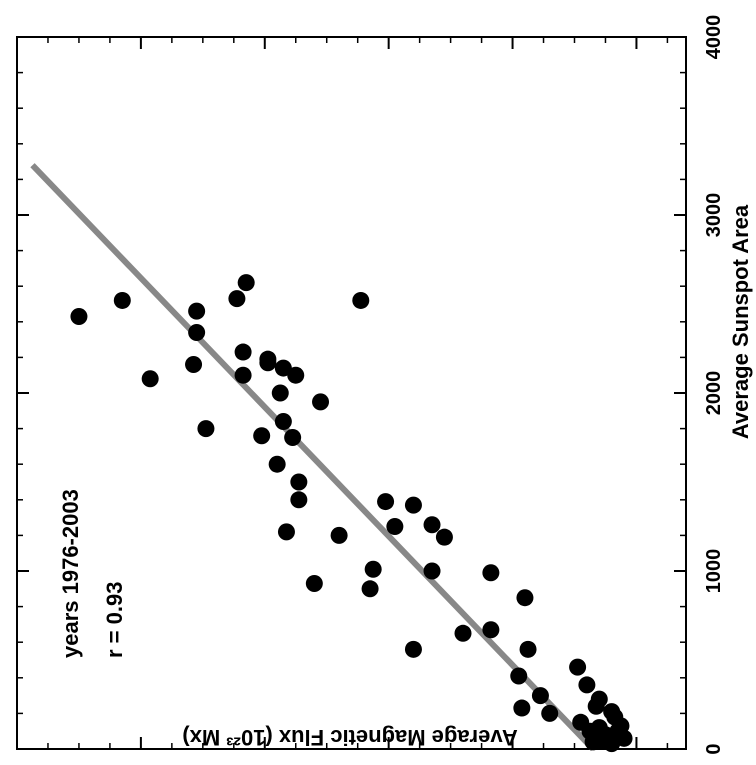 The height and width of the screenshot is (765, 756). What do you see at coordinates (714, 215) in the screenshot?
I see `x-tick-label: 3000` at bounding box center [714, 215].